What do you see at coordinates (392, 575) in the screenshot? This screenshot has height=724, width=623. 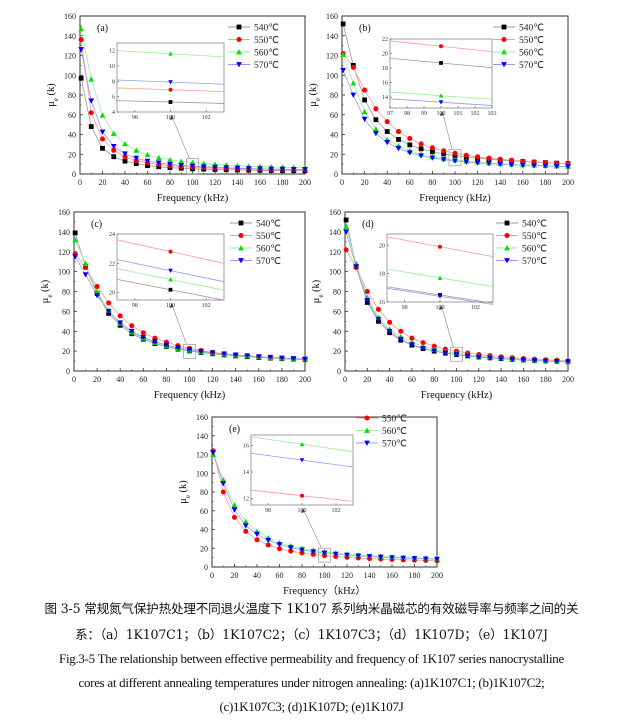 I see `x-tick-label: 160` at bounding box center [392, 575].